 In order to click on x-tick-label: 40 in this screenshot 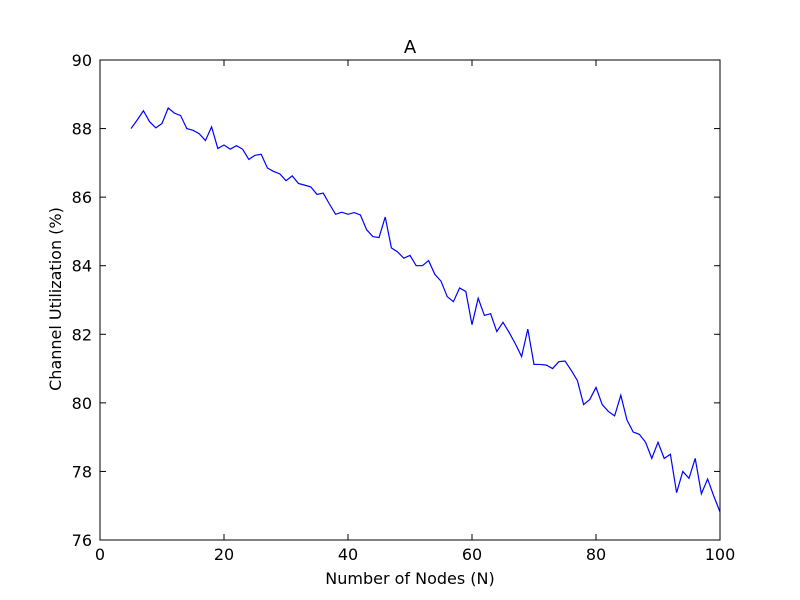, I will do `click(348, 554)`.